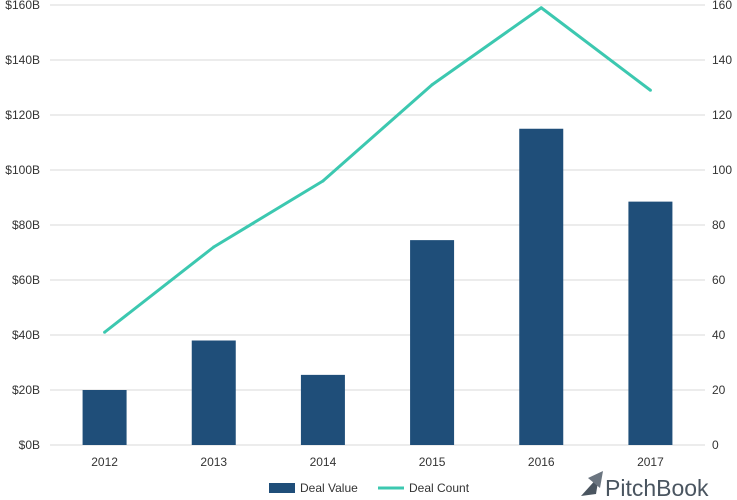  What do you see at coordinates (369, 488) in the screenshot?
I see `legend: Deal Value Deal Count` at bounding box center [369, 488].